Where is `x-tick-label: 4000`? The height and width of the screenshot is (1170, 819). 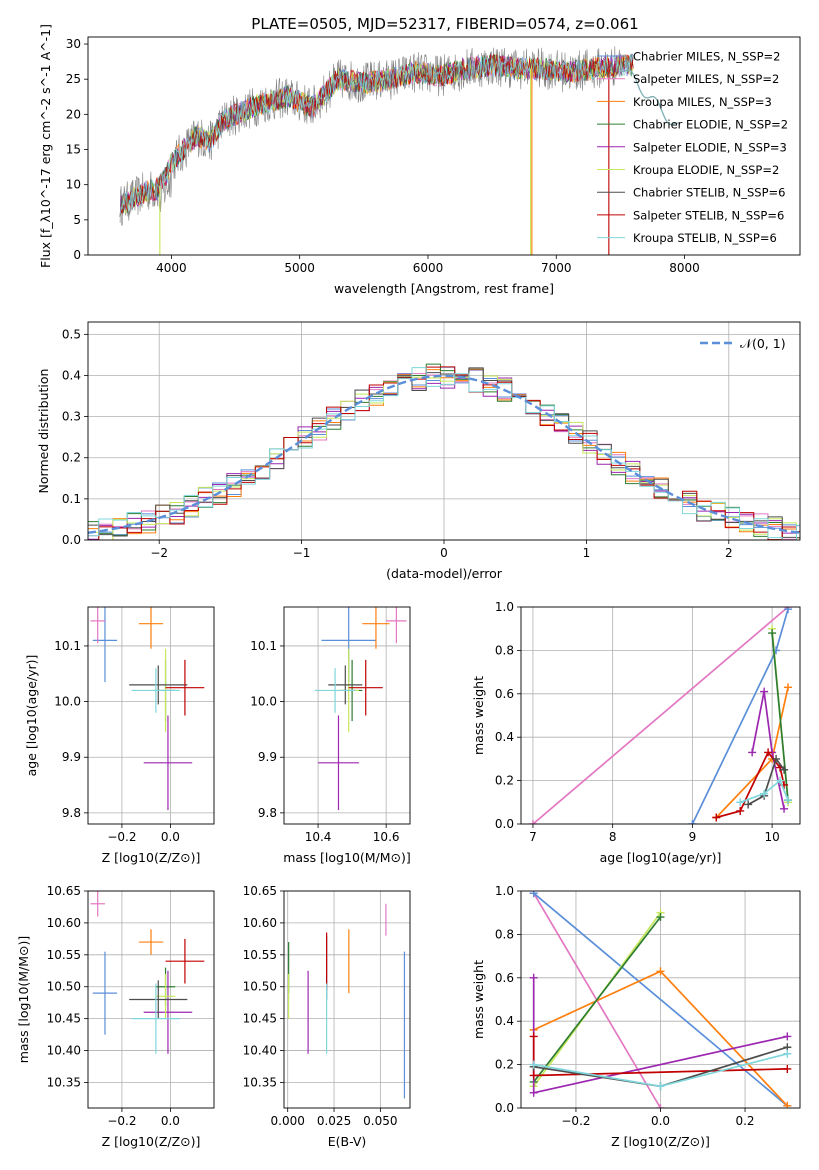 x-tick-label: 4000 is located at coordinates (171, 268).